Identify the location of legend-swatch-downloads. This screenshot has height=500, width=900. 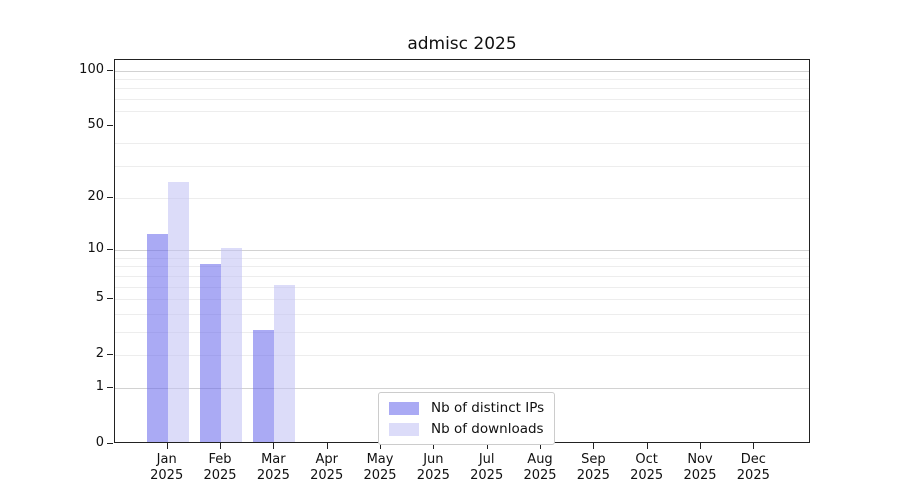
(404, 429).